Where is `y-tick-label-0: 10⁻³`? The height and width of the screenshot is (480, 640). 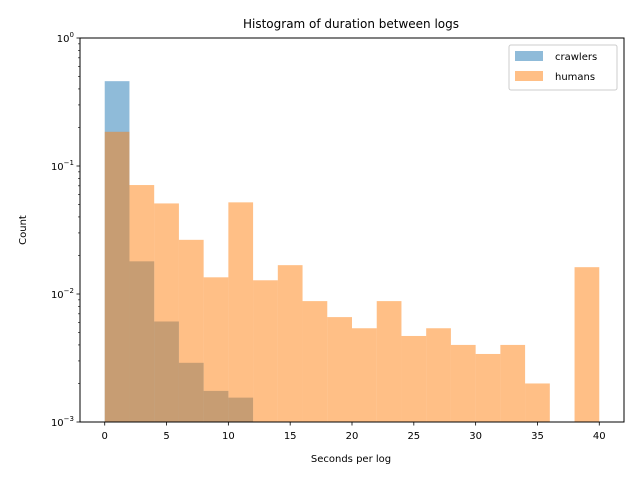
y-tick-label-0: 10⁻³ is located at coordinates (62, 422).